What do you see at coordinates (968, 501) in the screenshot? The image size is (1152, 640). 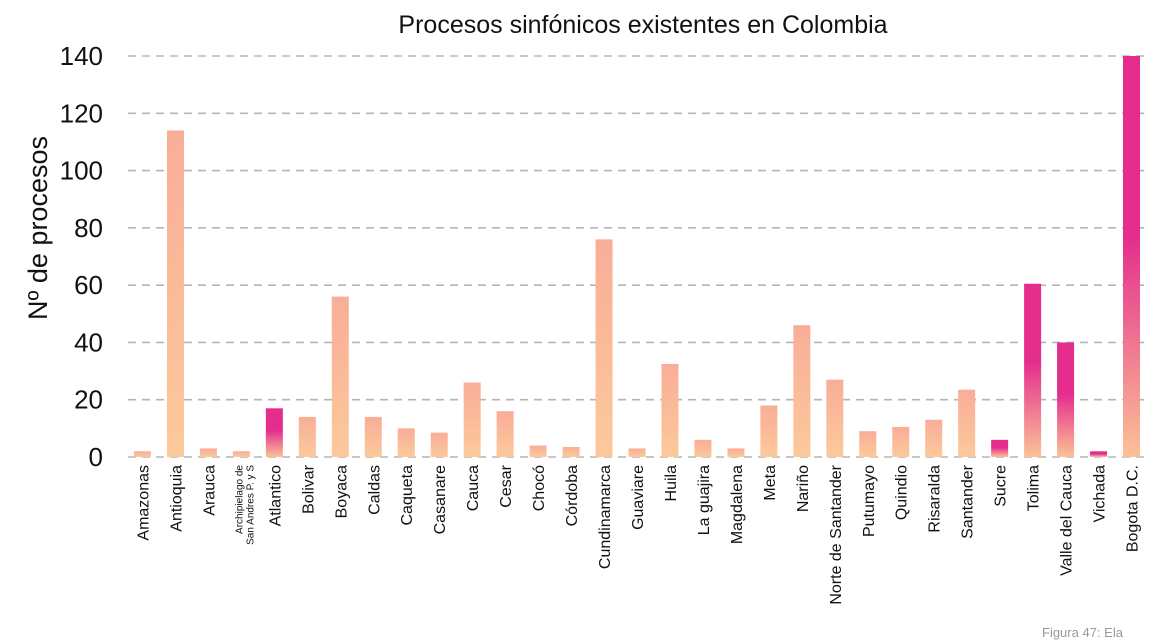 I see `x-tick-25: Santander` at bounding box center [968, 501].